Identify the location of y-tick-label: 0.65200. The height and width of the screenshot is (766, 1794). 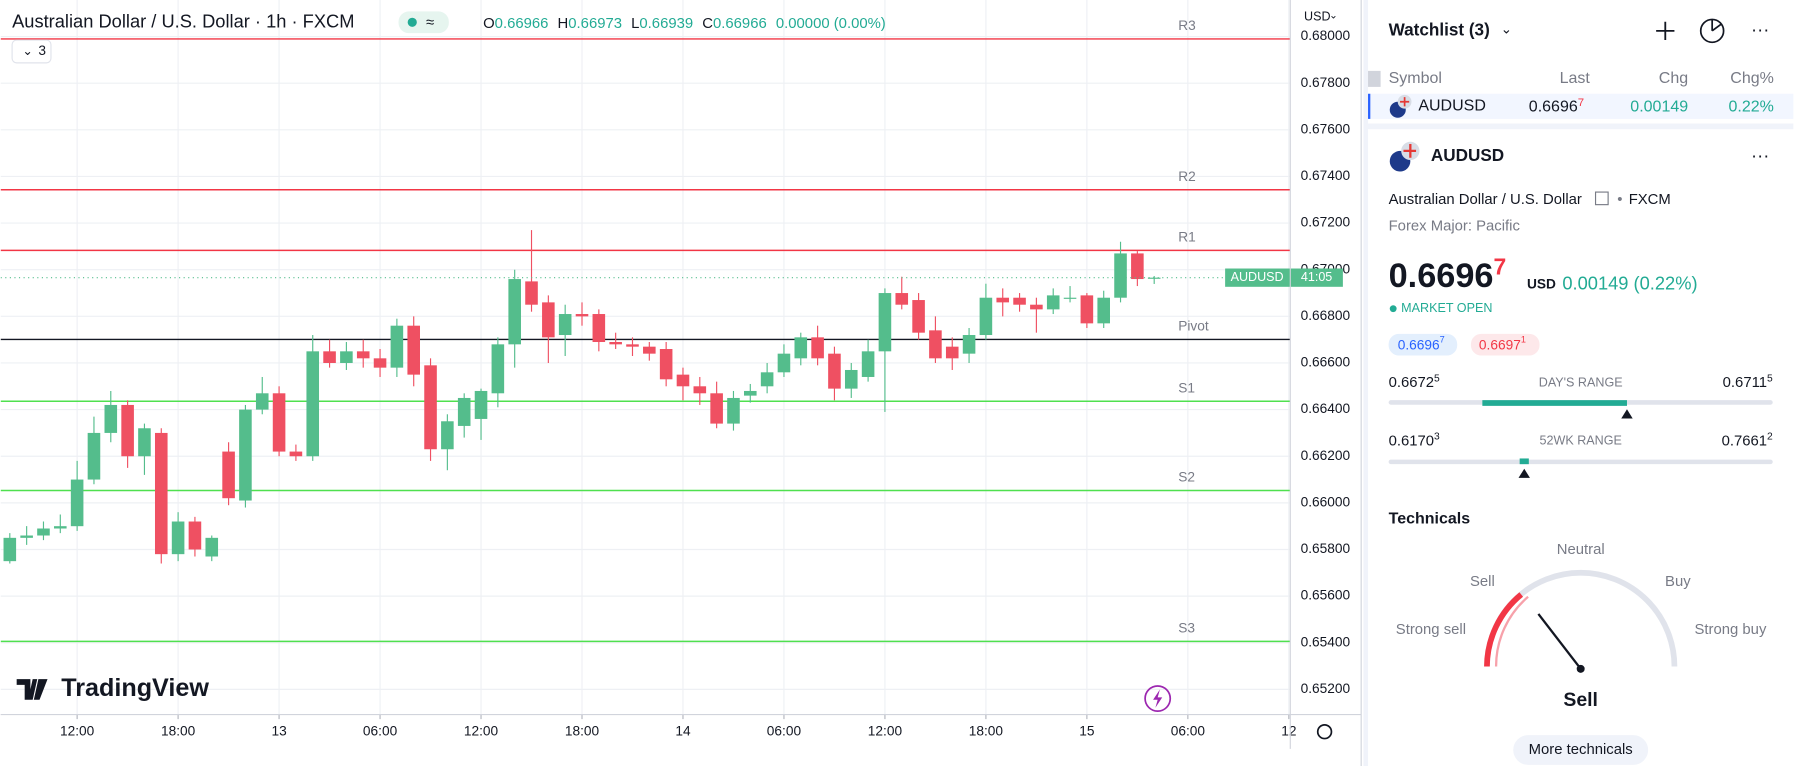
(1326, 688).